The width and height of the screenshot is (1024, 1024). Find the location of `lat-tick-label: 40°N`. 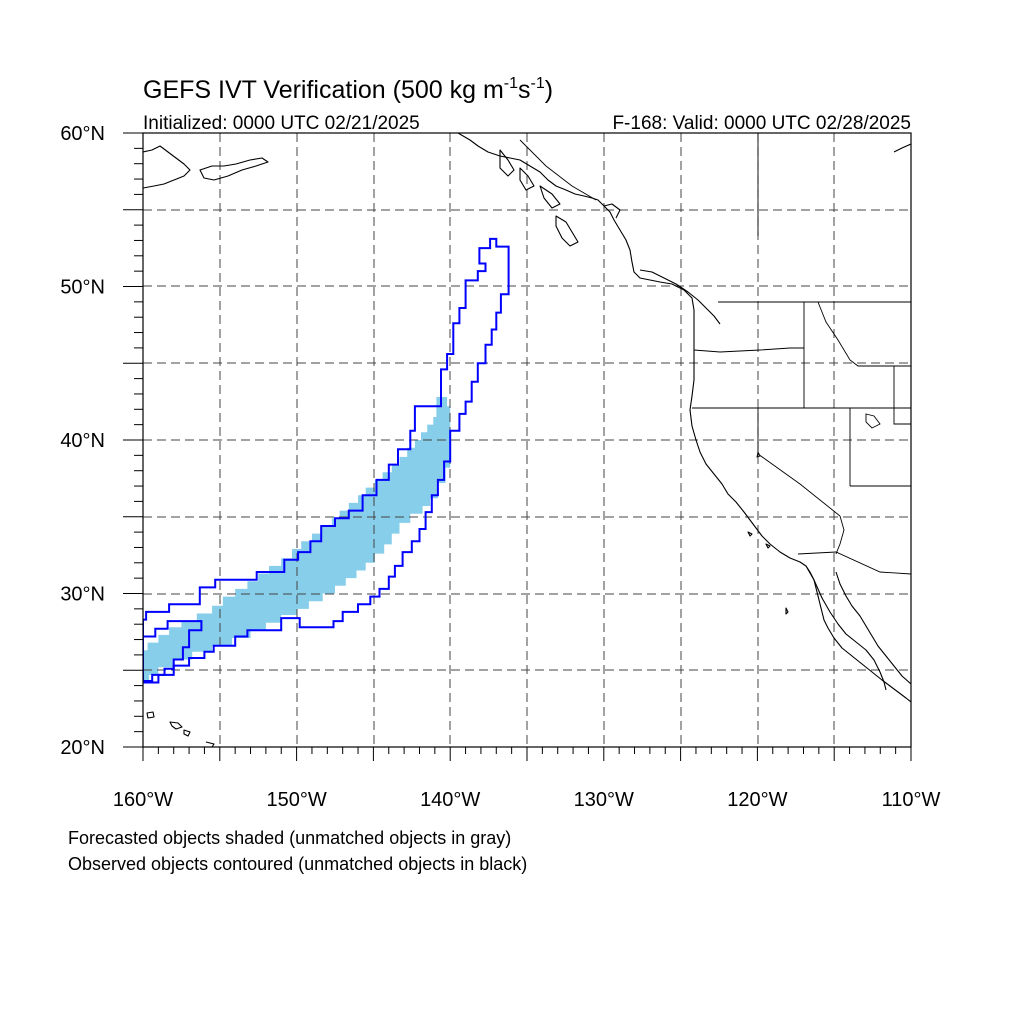

lat-tick-label: 40°N is located at coordinates (82, 441).